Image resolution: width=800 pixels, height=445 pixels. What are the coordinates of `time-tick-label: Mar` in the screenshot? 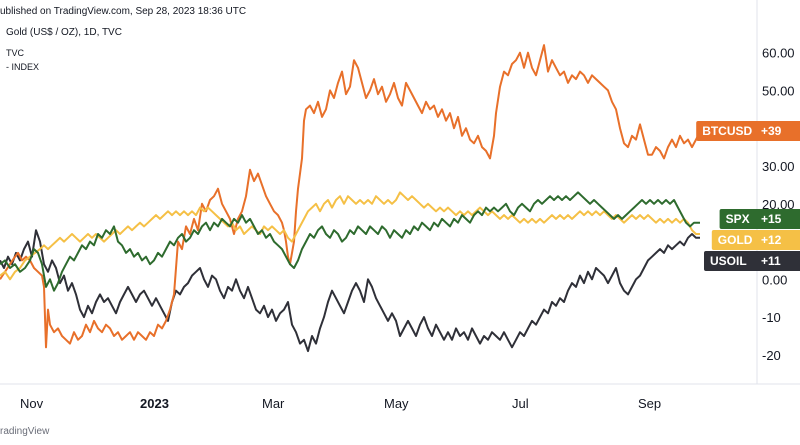 It's located at (273, 403).